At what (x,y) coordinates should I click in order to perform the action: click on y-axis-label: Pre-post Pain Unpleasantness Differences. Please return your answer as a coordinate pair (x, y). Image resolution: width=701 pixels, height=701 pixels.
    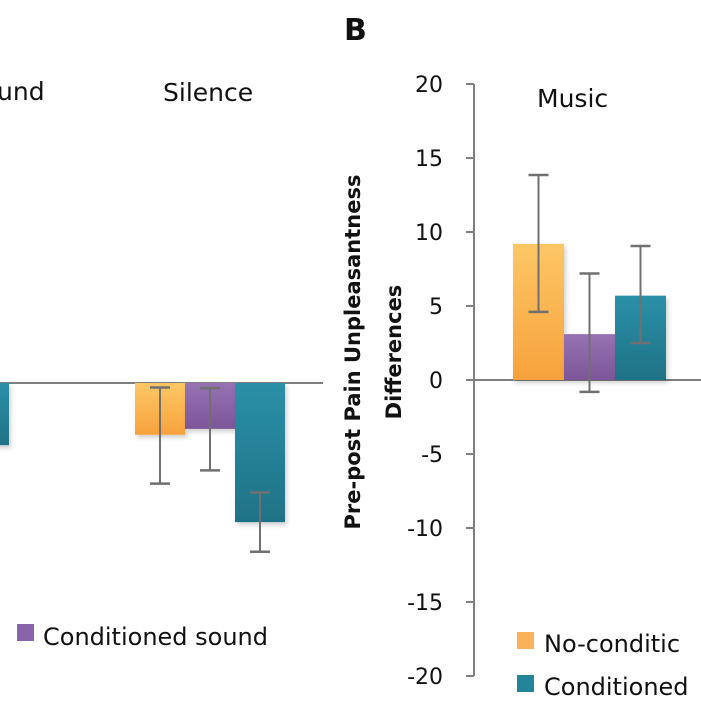
    Looking at the image, I should click on (373, 352).